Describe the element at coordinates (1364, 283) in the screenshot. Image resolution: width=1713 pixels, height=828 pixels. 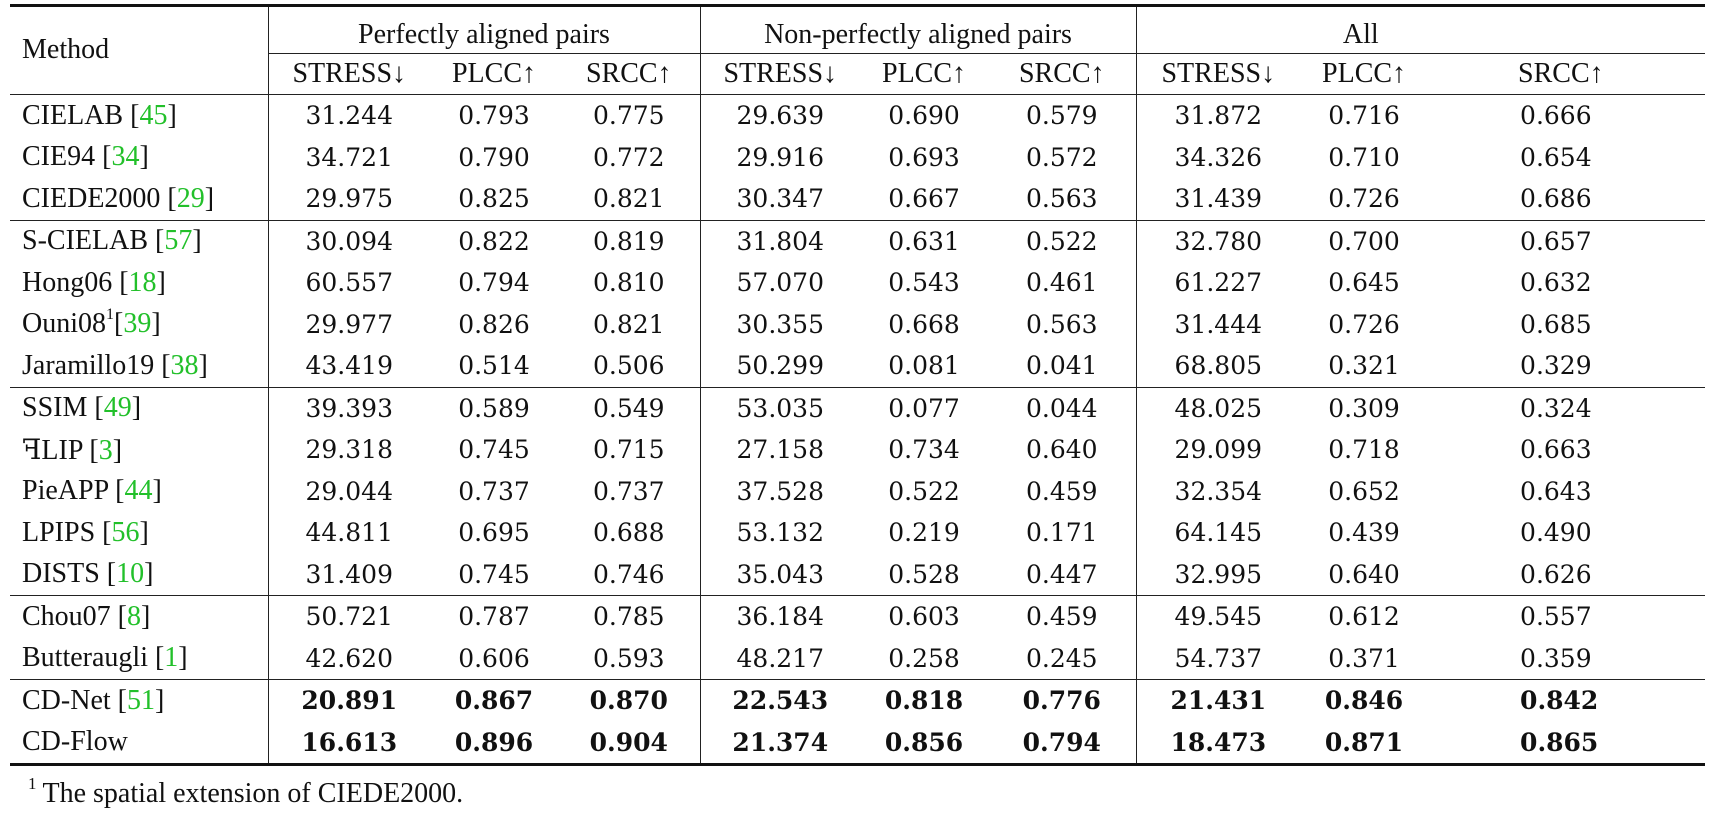
I see `metric-value: 0.645` at that location.